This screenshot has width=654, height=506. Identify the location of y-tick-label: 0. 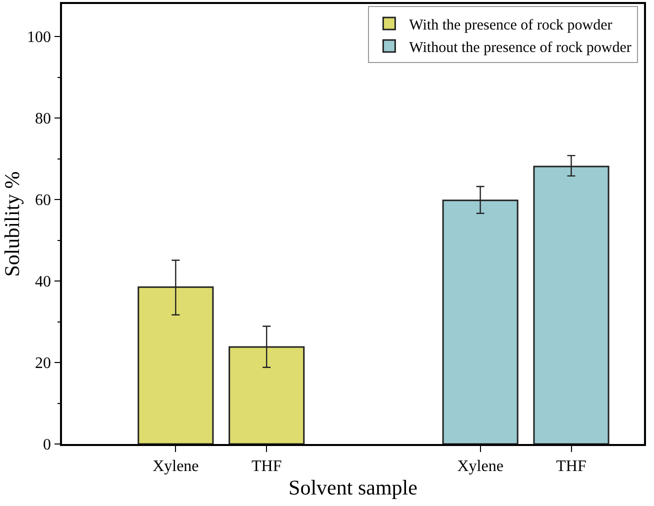
(47, 445).